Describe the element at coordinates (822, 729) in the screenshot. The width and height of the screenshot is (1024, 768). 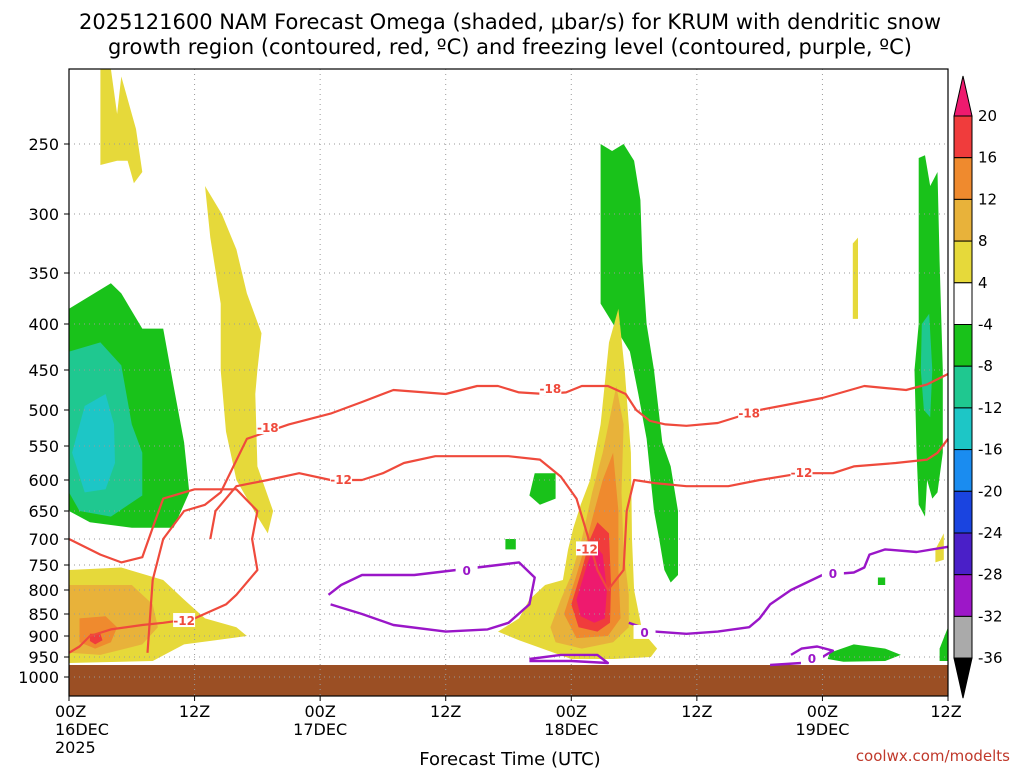
I see `x-tick-label: 19DEC` at that location.